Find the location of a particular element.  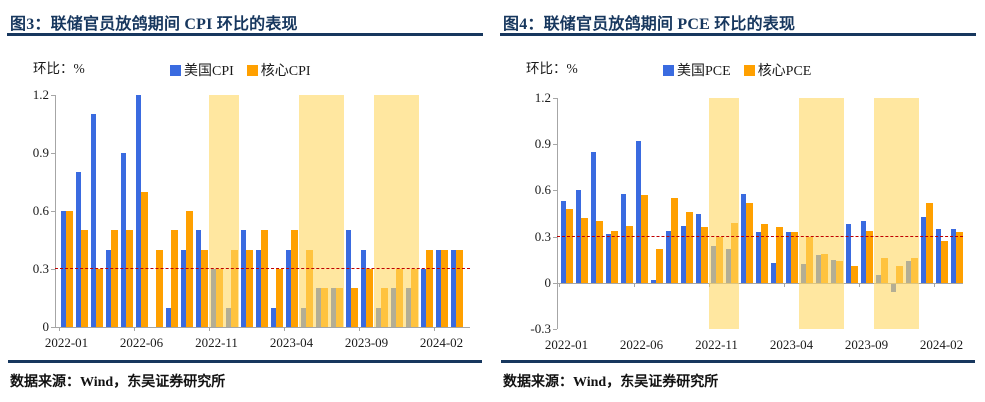

legend-item-us-pce: 美国PCE is located at coordinates (697, 70).